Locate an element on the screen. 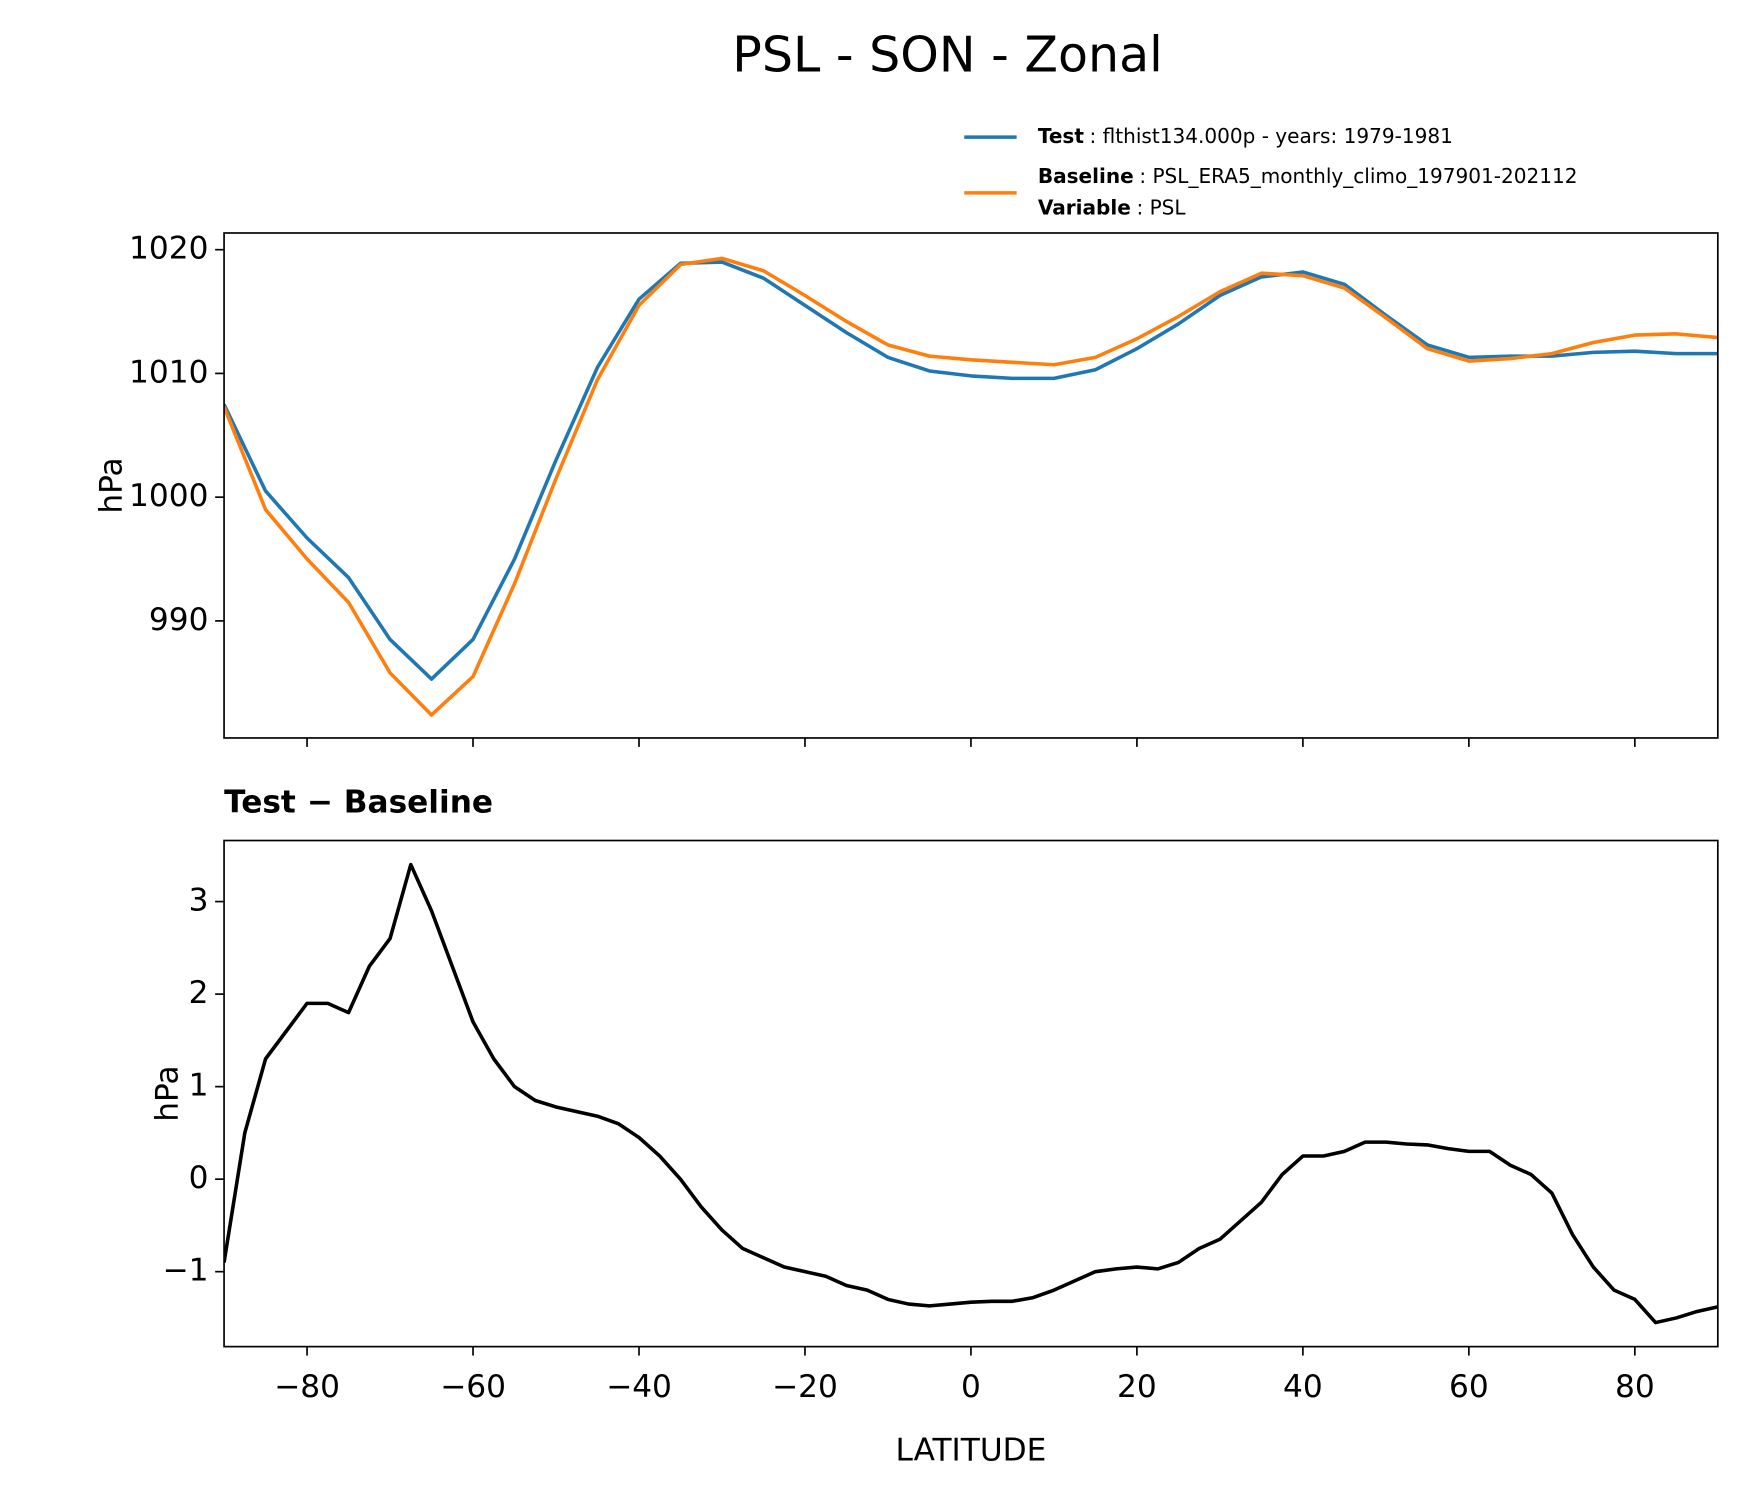  legend-description: : flthist134.000p - years: 1979-1981 is located at coordinates (1271, 136).